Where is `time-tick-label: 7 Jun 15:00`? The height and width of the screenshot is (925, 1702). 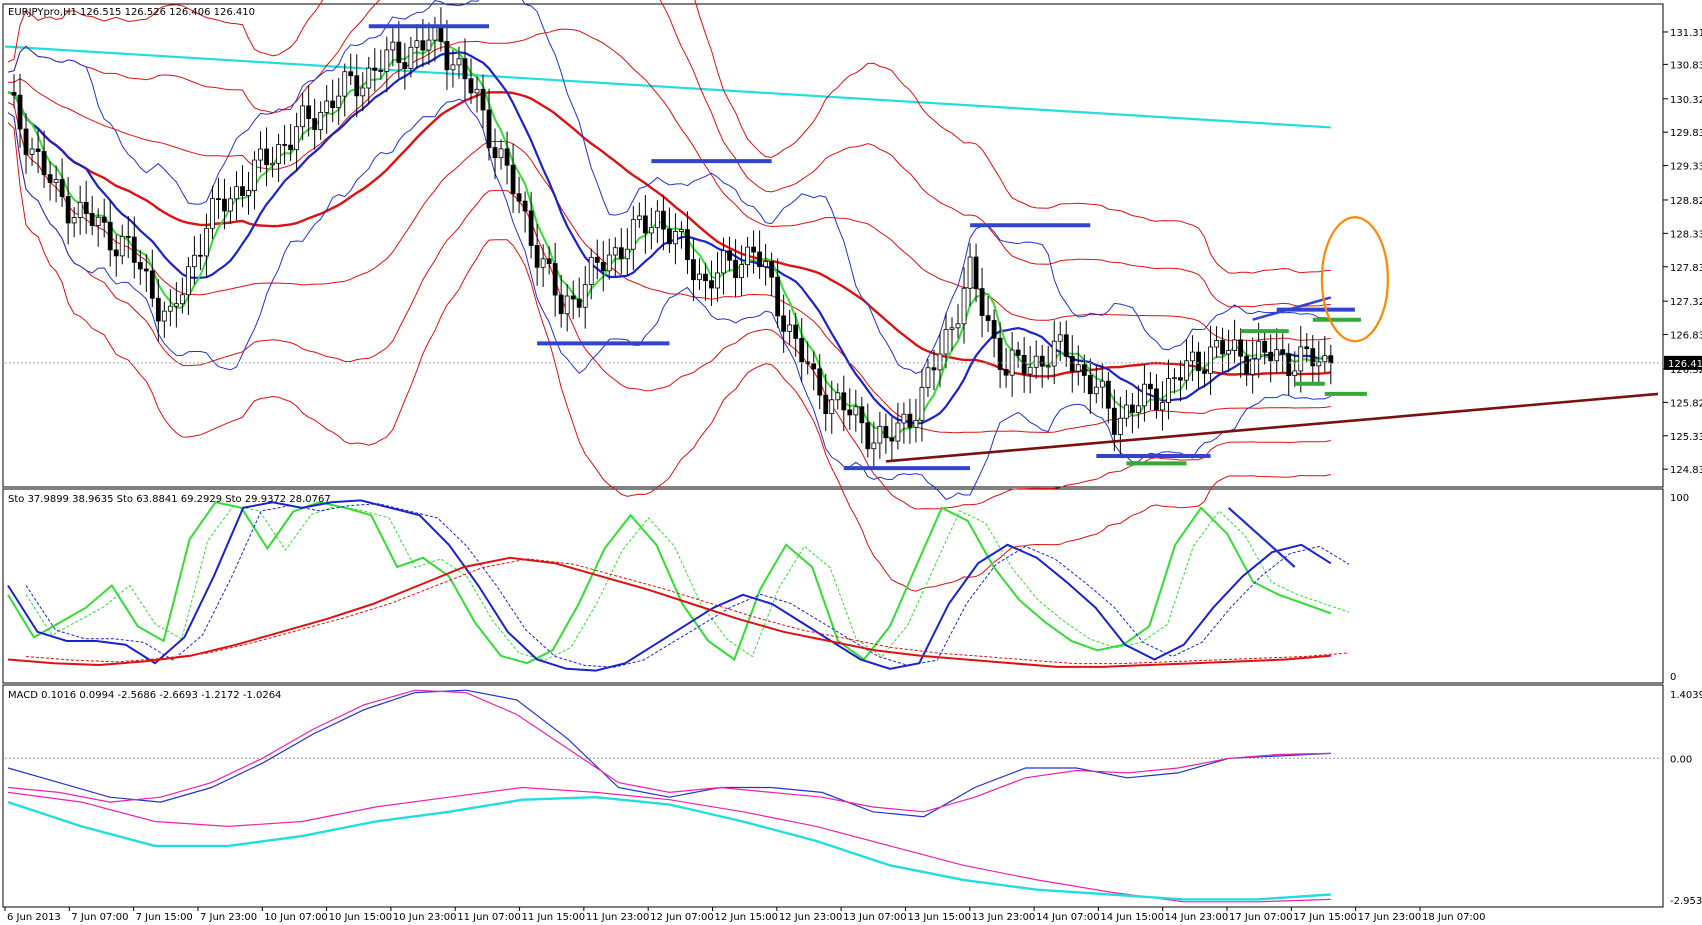 time-tick-label: 7 Jun 15:00 is located at coordinates (164, 917).